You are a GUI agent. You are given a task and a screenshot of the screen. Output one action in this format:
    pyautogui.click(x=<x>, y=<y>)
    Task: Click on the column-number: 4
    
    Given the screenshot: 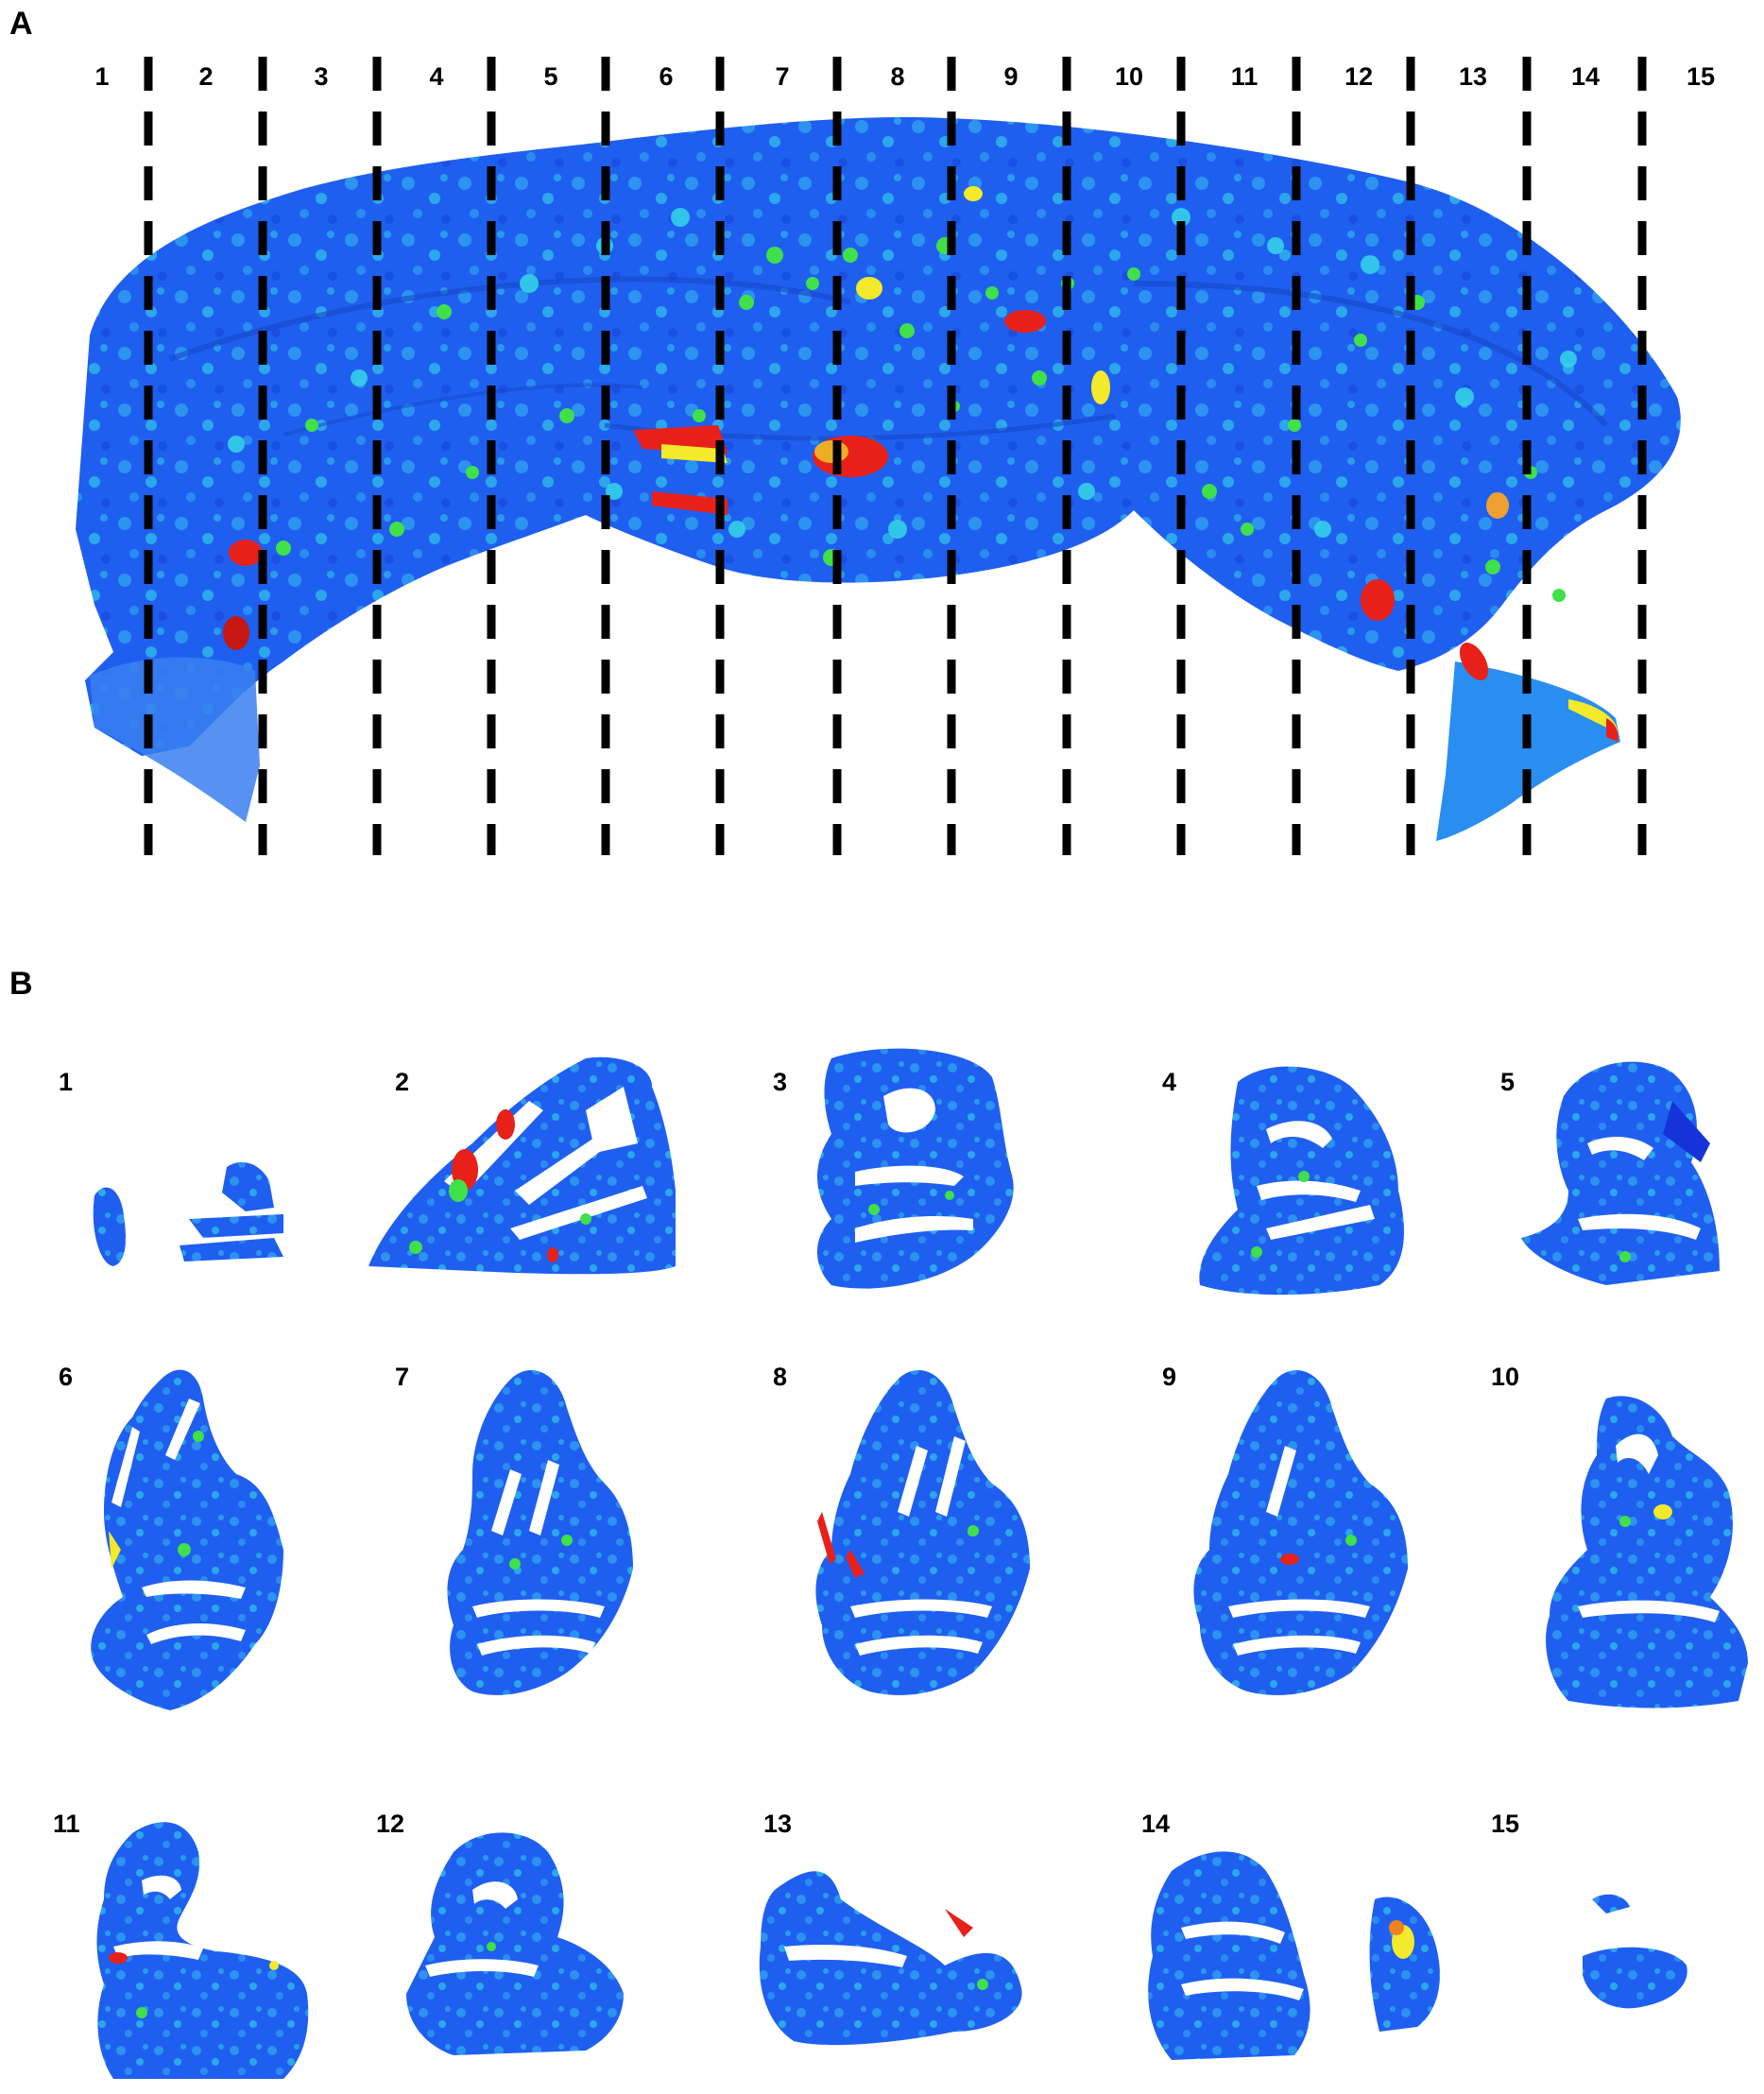 What is the action you would take?
    pyautogui.click(x=436, y=76)
    